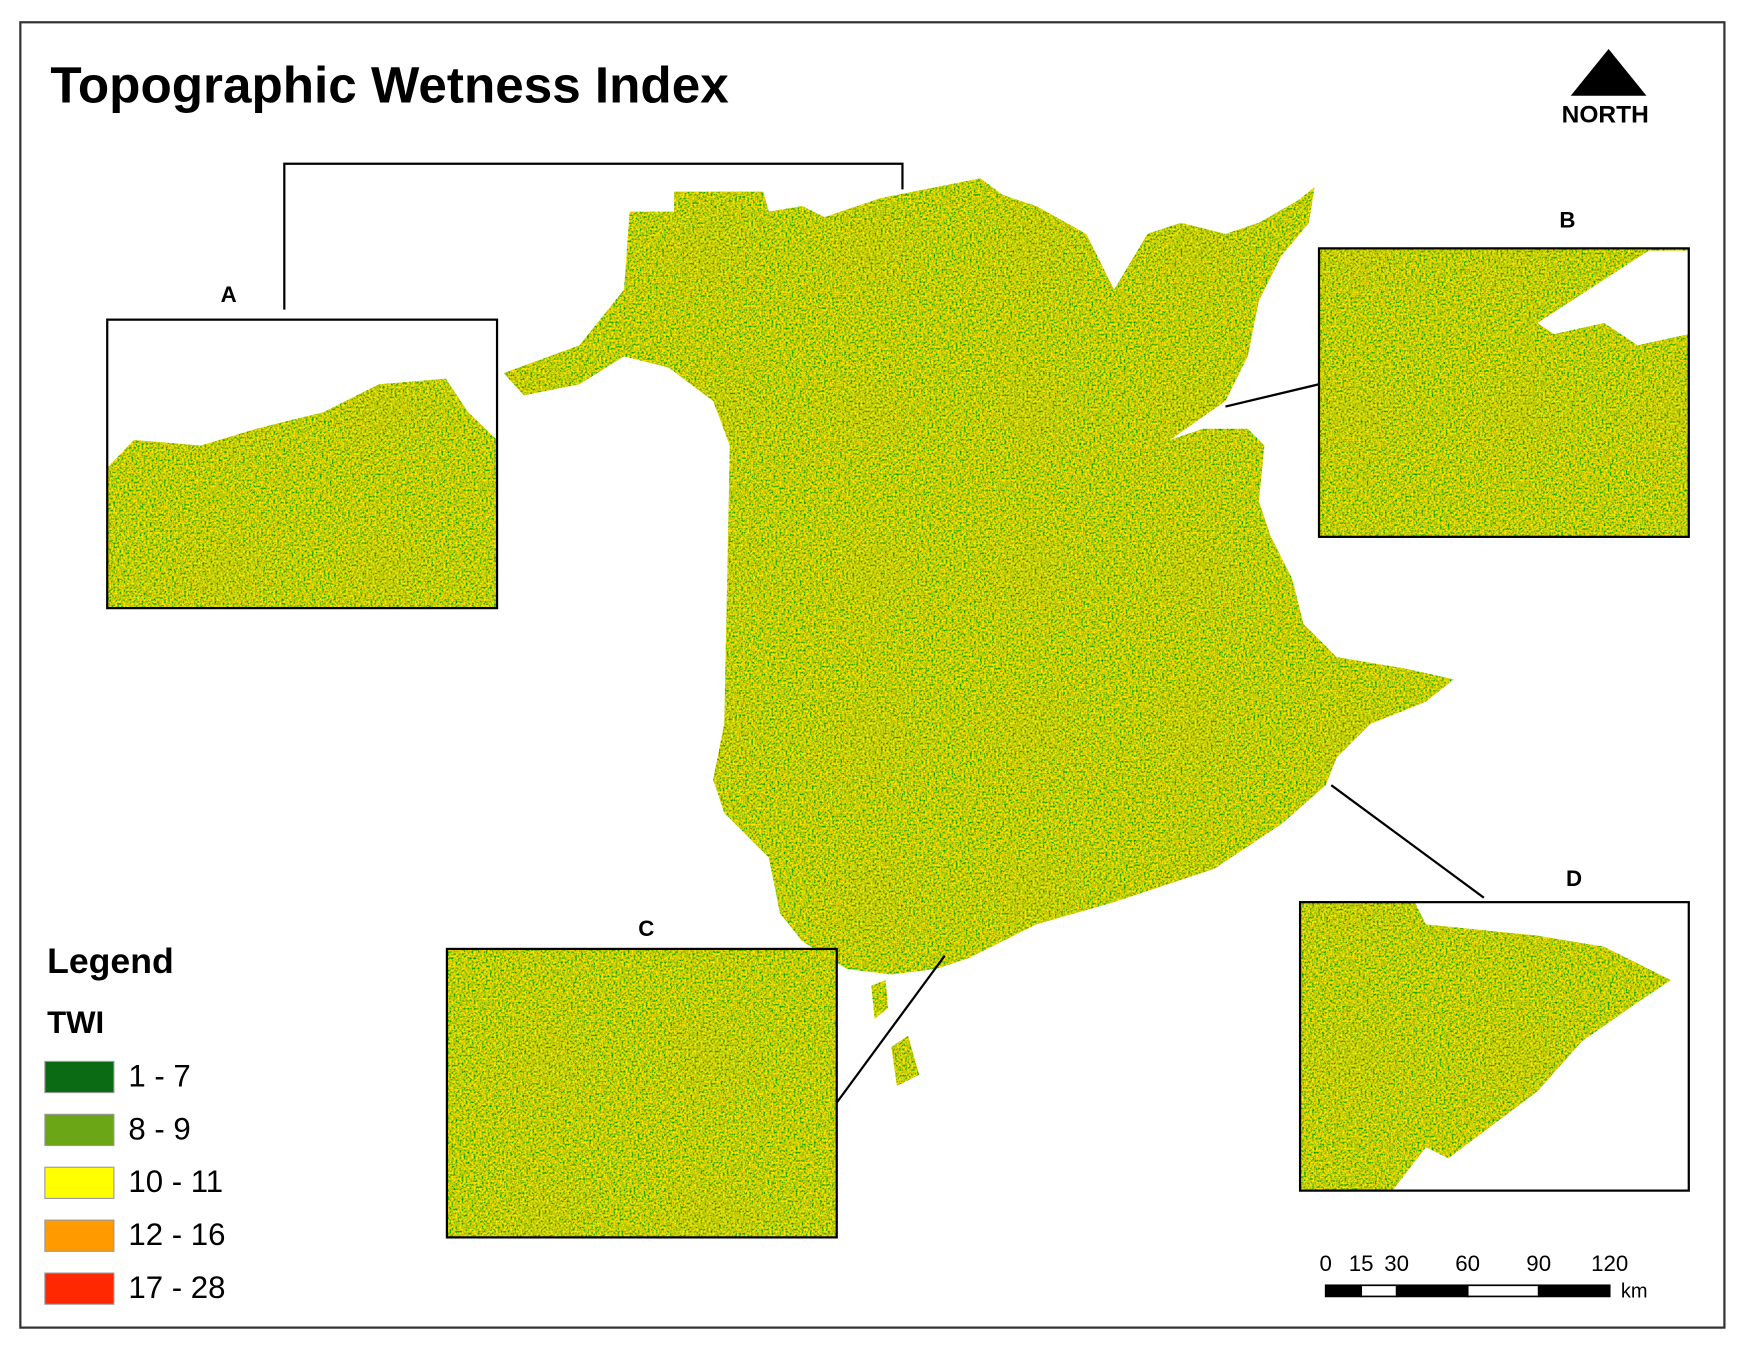 The image size is (1747, 1351). What do you see at coordinates (1605, 114) in the screenshot?
I see `north-label: NORTH` at bounding box center [1605, 114].